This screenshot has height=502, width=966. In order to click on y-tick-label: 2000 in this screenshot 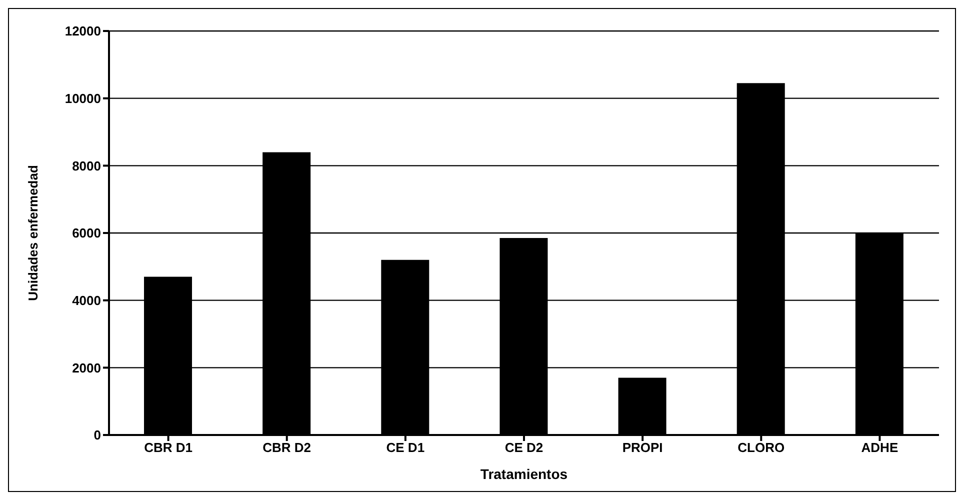, I will do `click(86, 368)`.